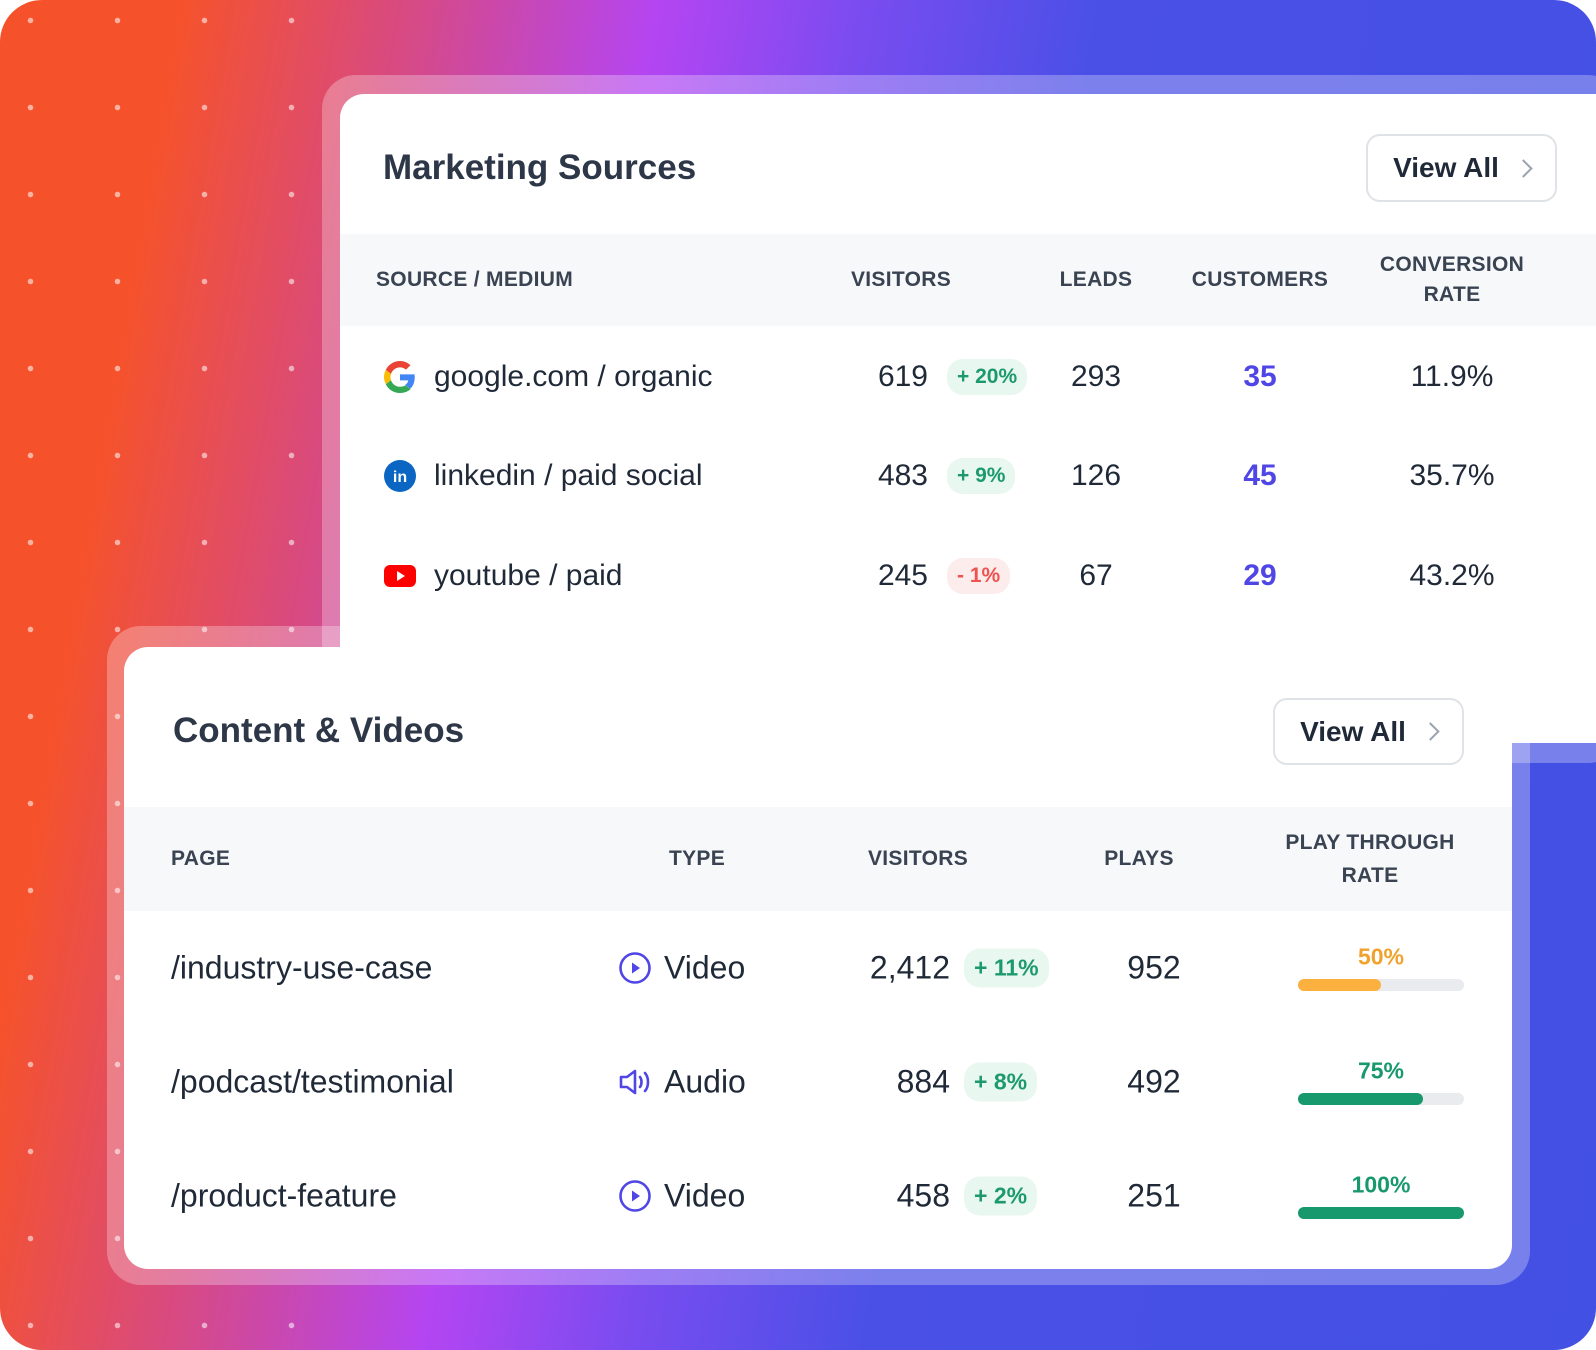  I want to click on change-badge: + 20%, so click(987, 377).